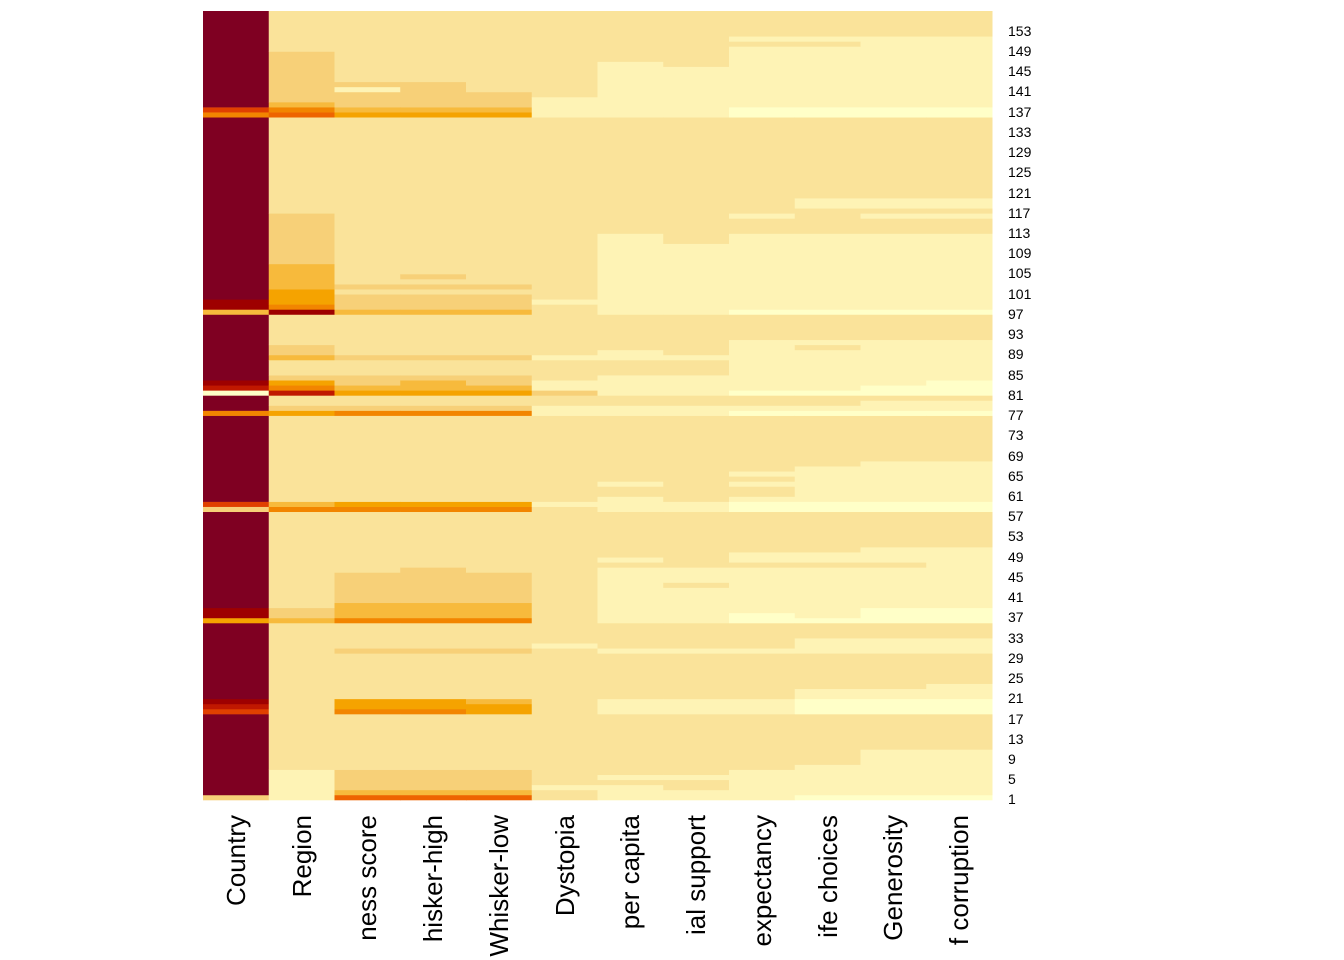 This screenshot has width=1344, height=960. What do you see at coordinates (1012, 799) in the screenshot?
I see `row-tick-label: 1` at bounding box center [1012, 799].